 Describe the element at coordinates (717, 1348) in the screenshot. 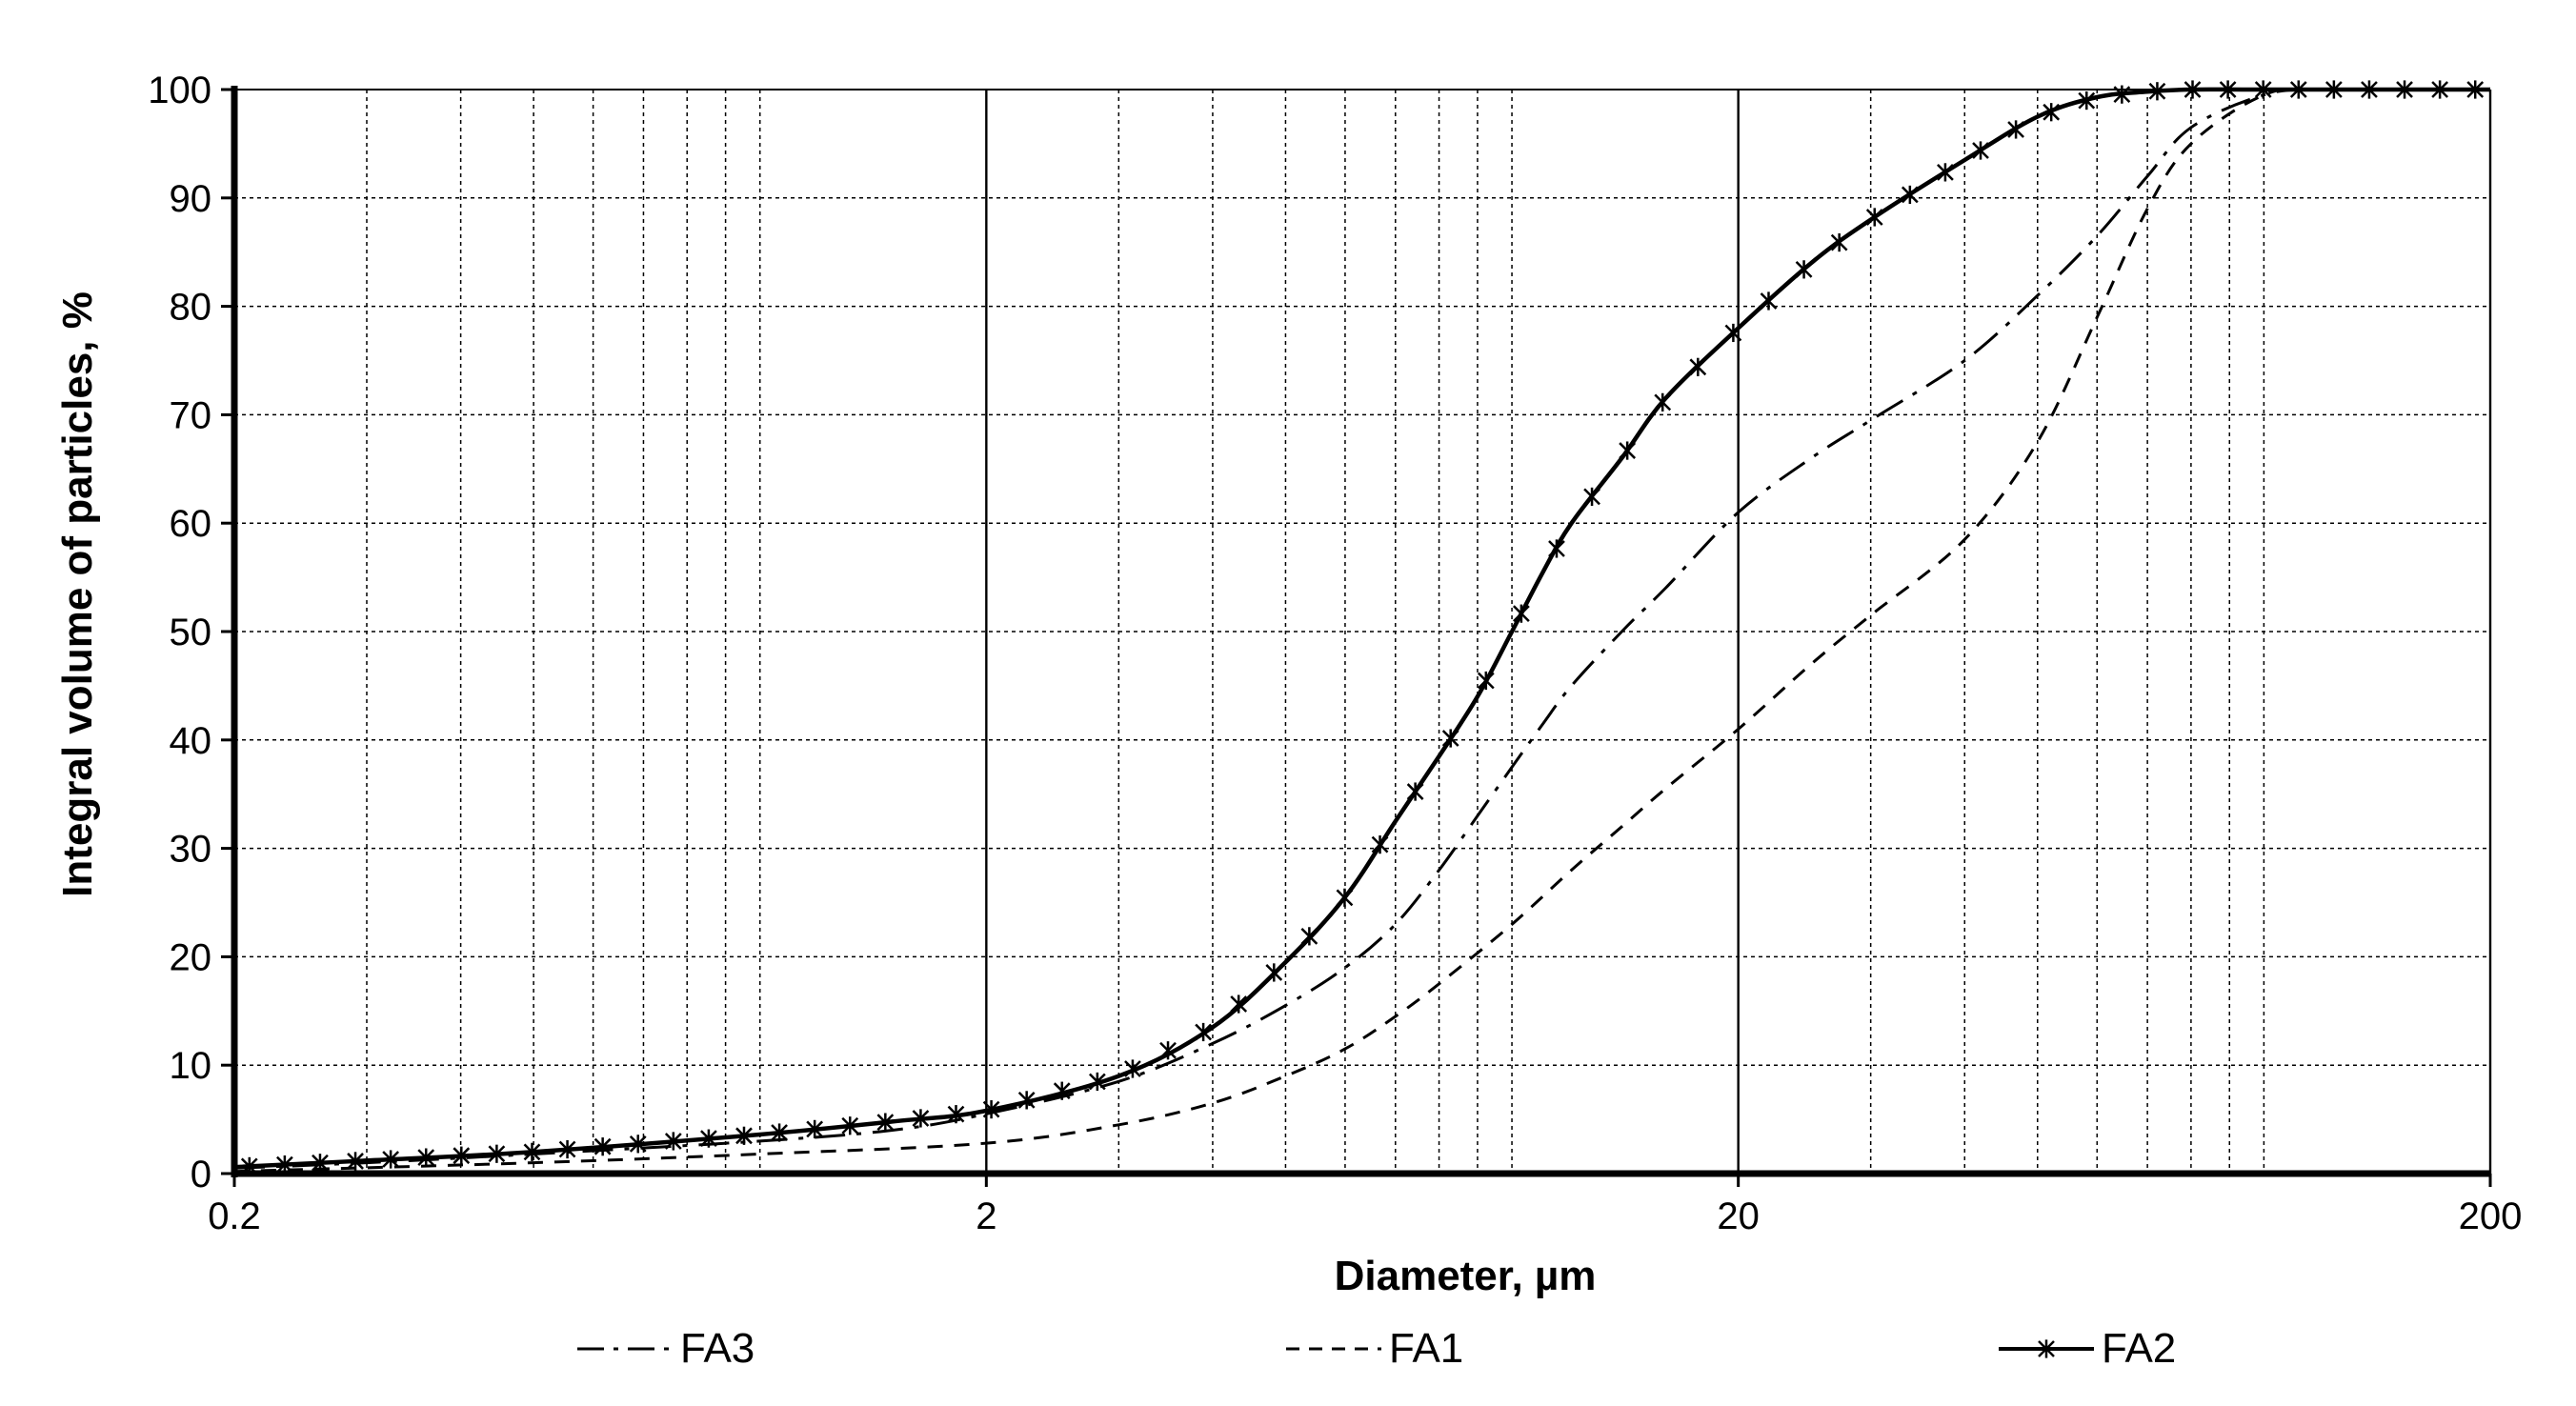

I see `legend-label-fa3: FA3` at that location.